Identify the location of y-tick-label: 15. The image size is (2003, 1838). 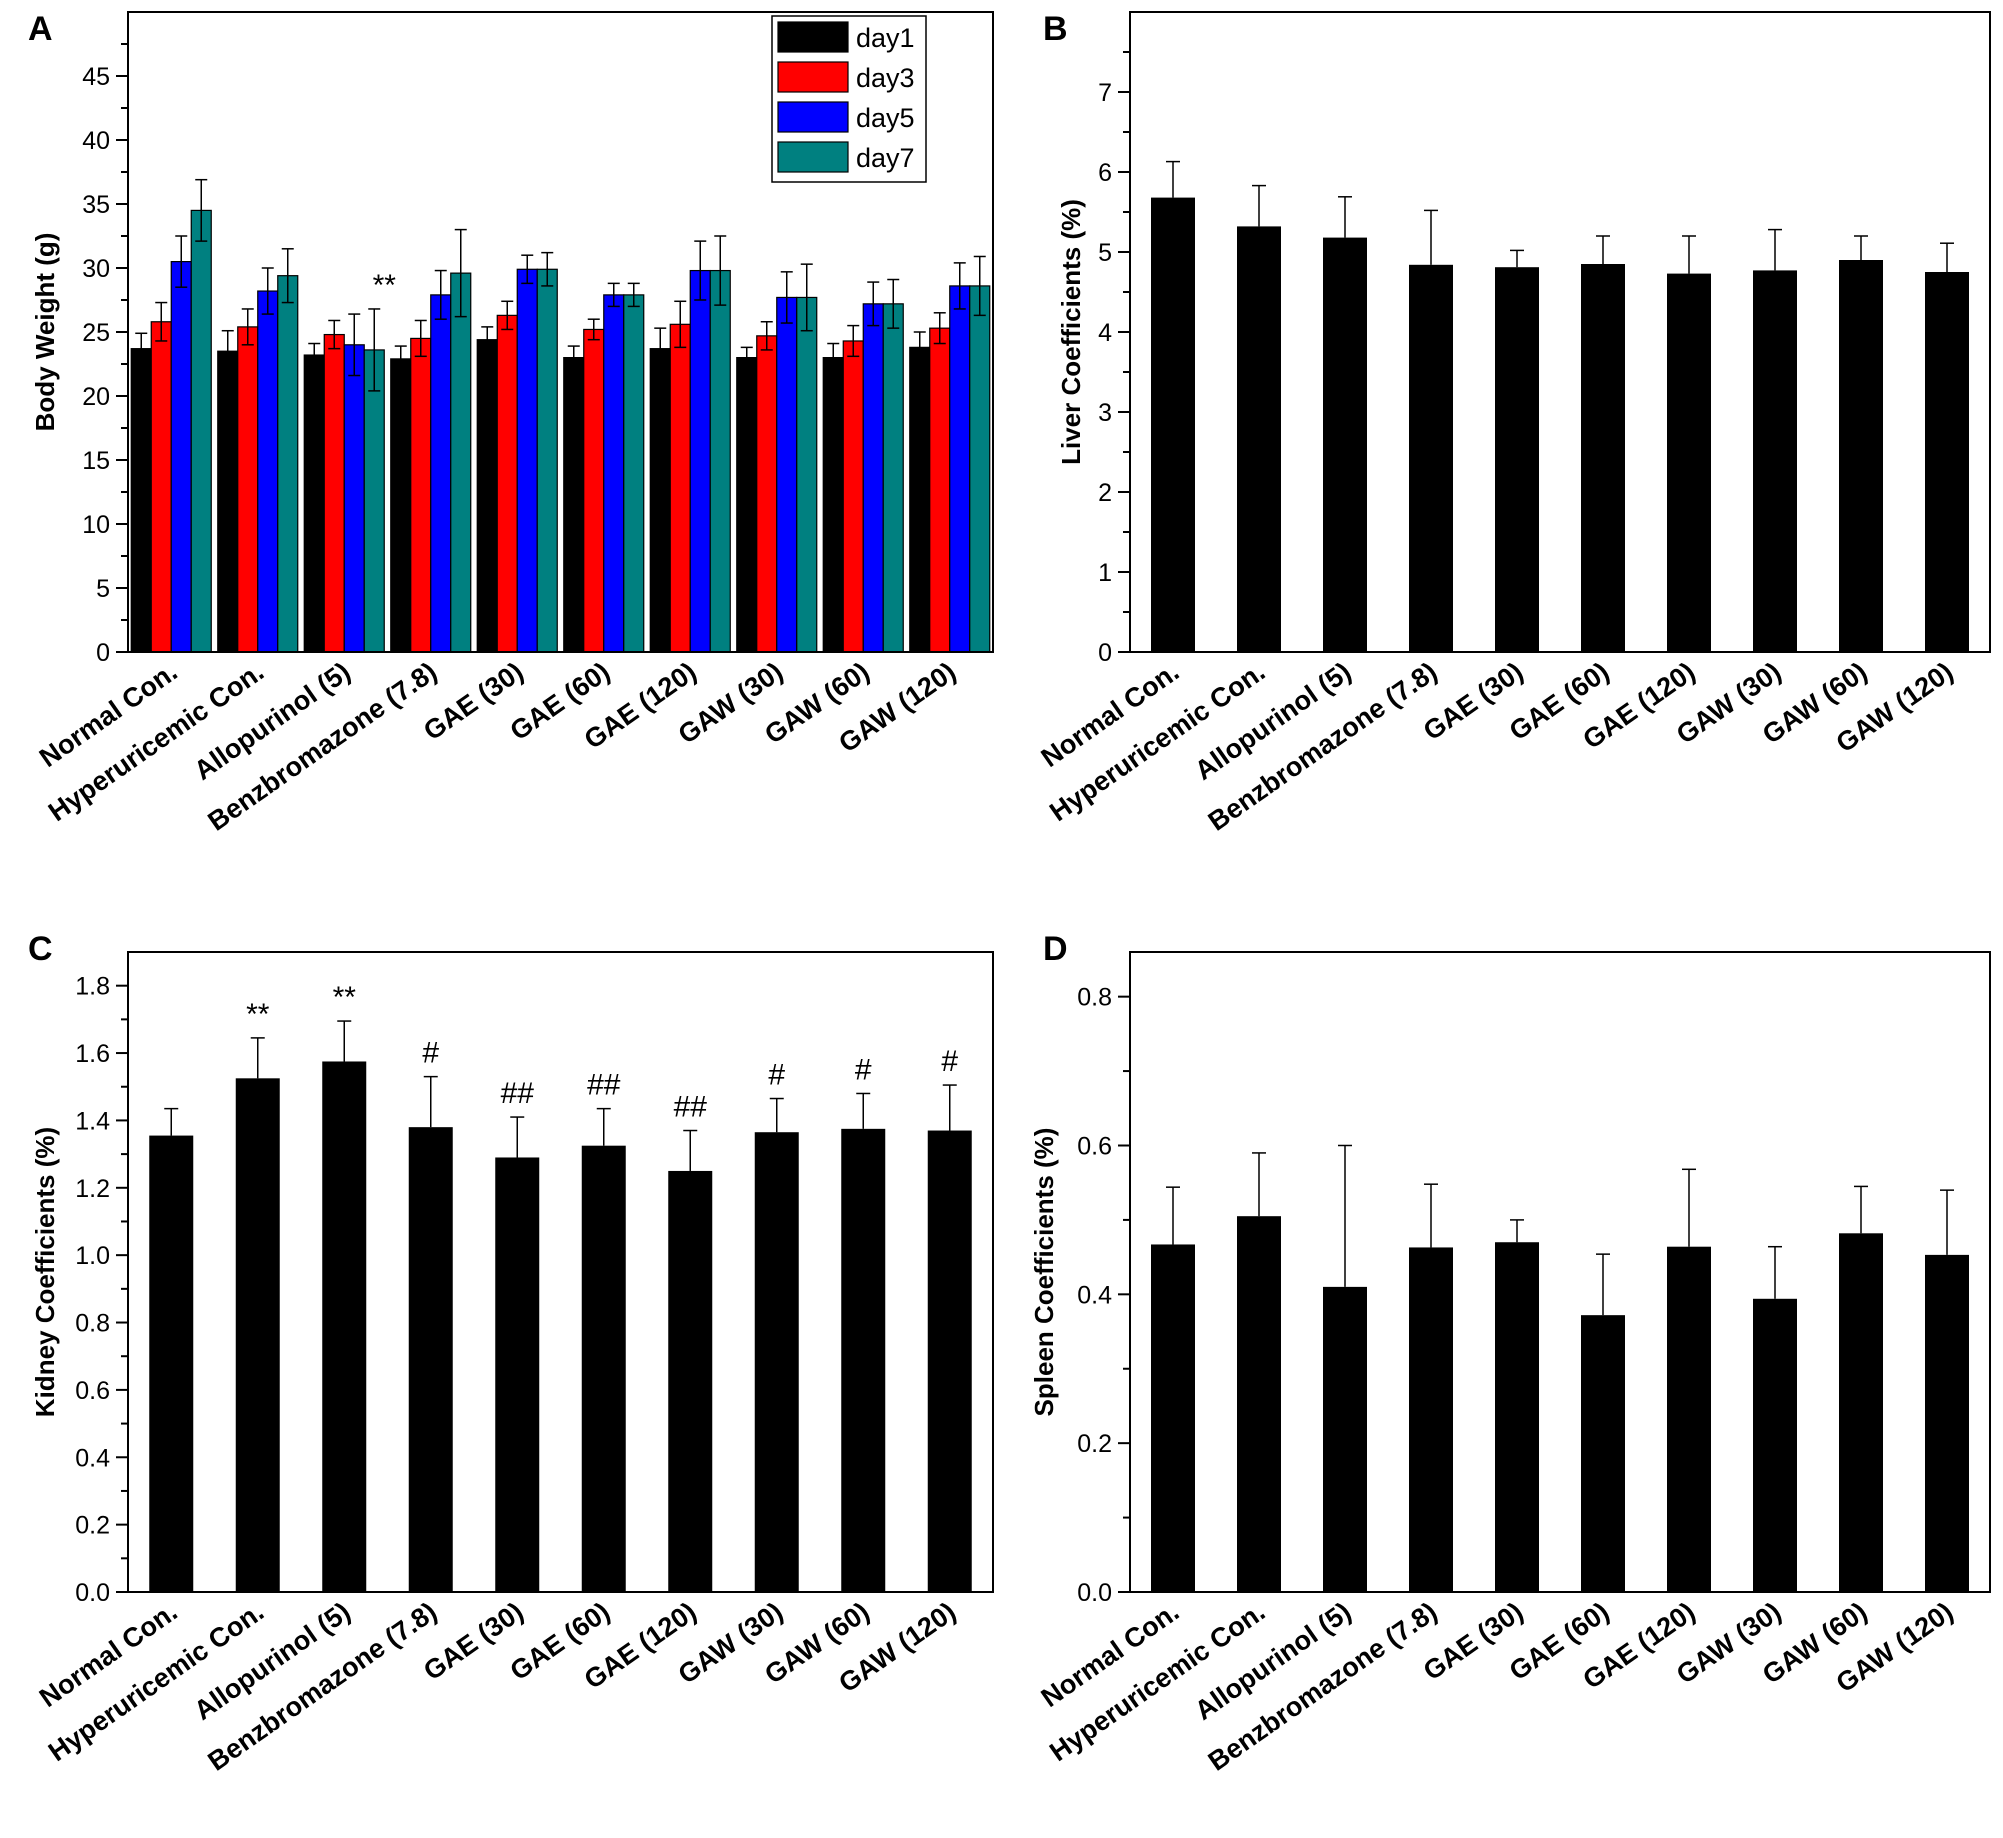
(96, 461).